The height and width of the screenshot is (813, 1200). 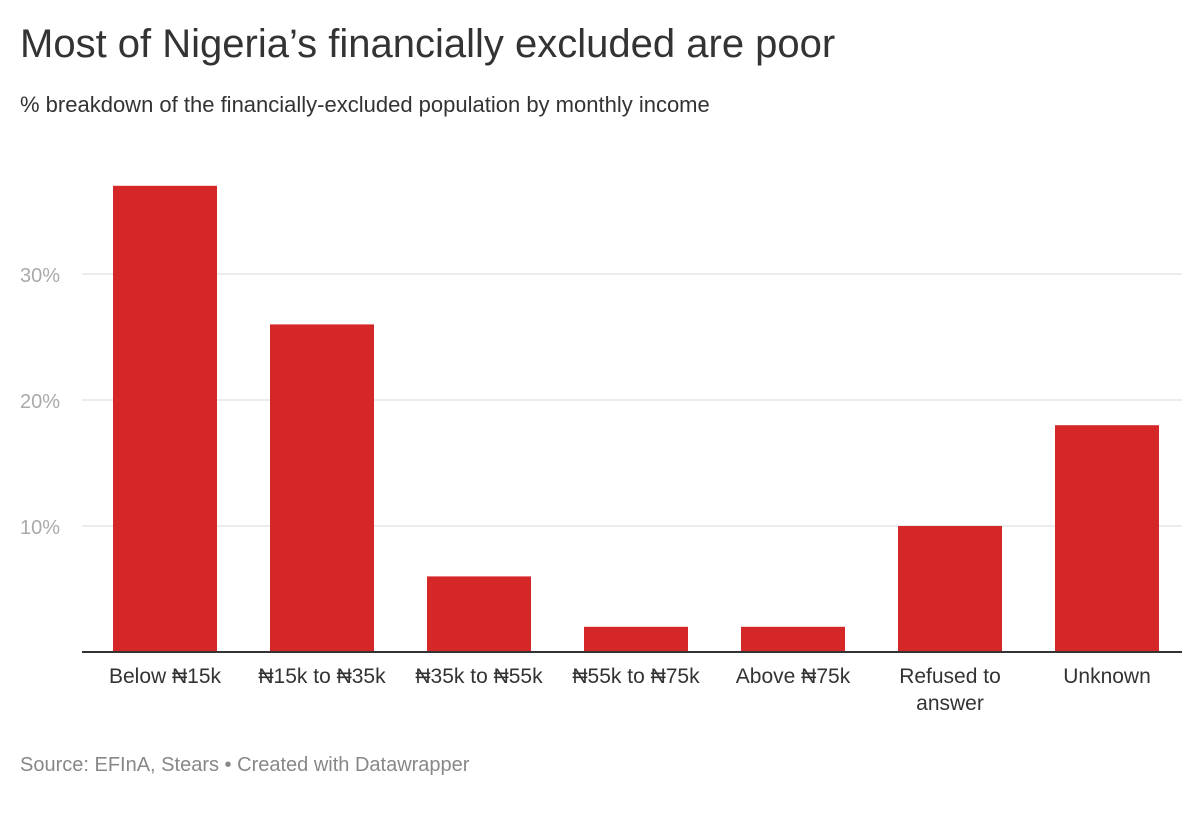 I want to click on x-category-label: Refused to answer, so click(x=950, y=690).